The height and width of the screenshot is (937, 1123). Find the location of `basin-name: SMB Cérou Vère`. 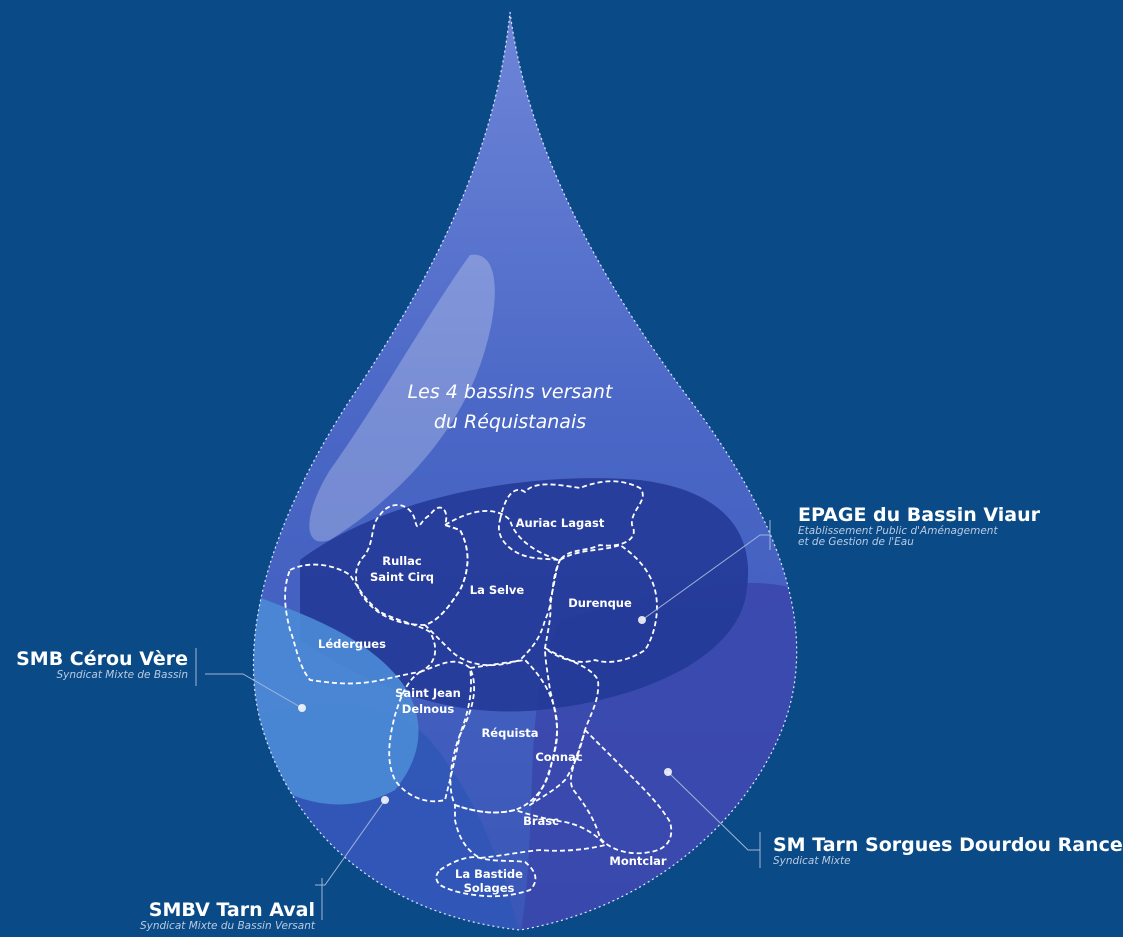

basin-name: SMB Cérou Vère is located at coordinates (102, 659).